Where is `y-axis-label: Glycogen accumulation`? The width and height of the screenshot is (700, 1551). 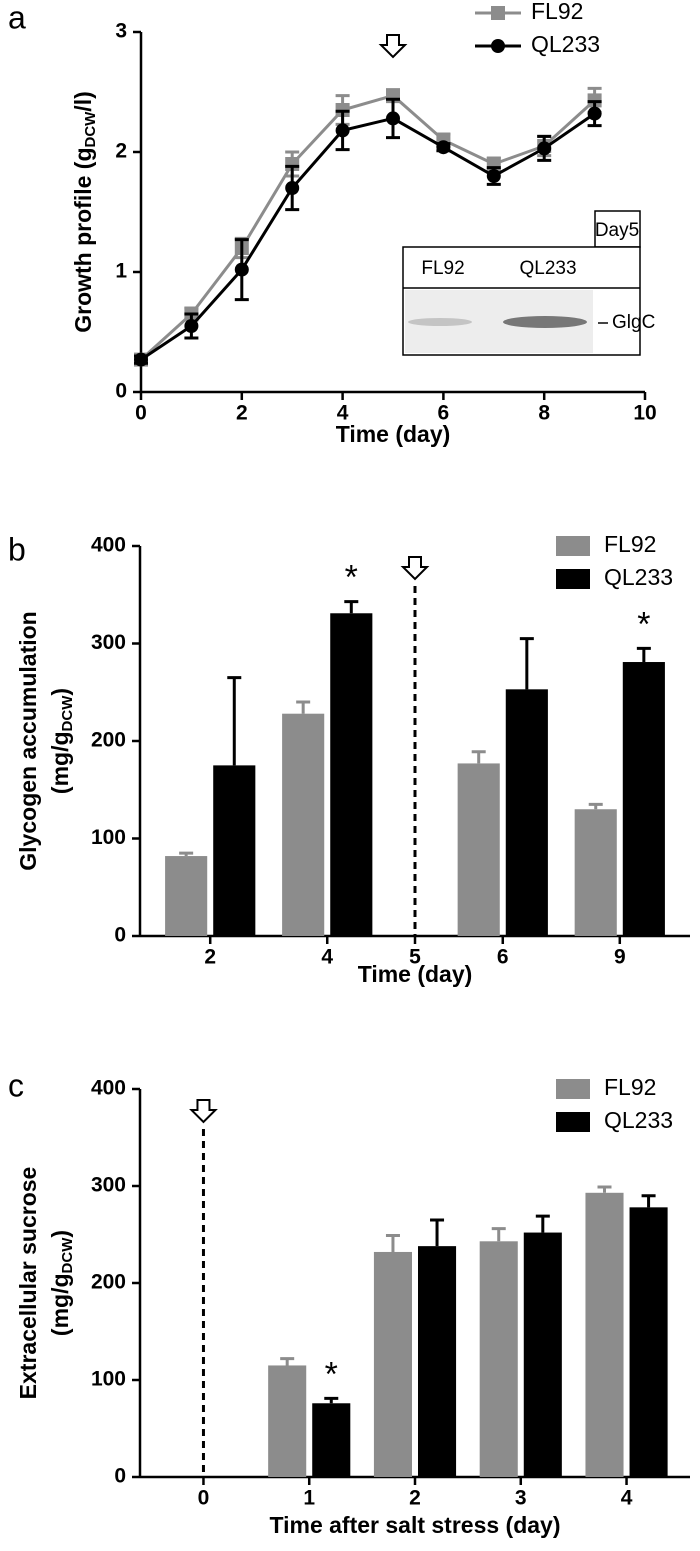 y-axis-label: Glycogen accumulation is located at coordinates (28, 740).